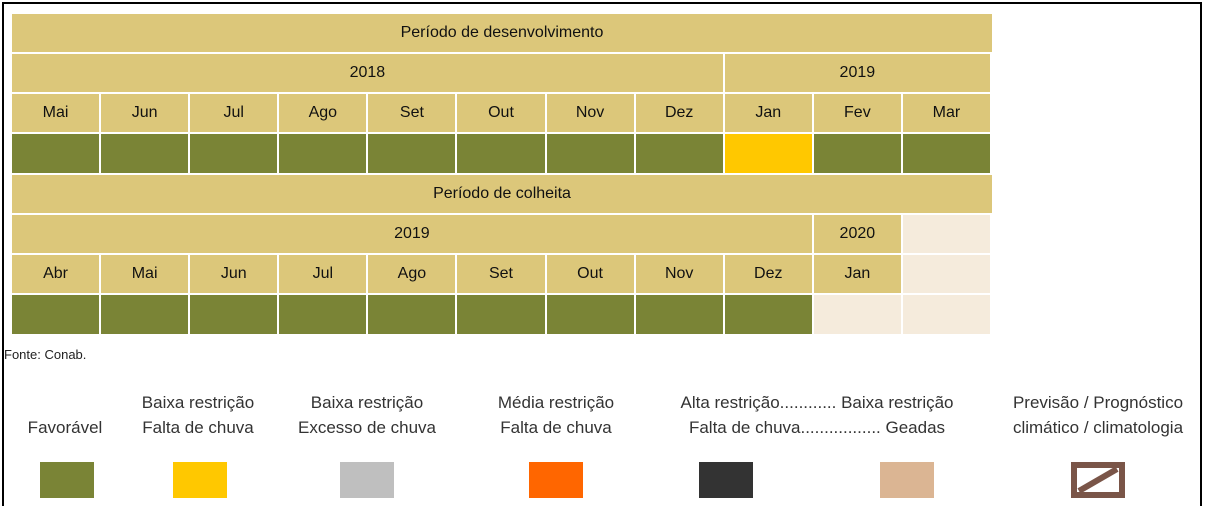 This screenshot has width=1208, height=506. I want to click on diagonal-icon, so click(1098, 480).